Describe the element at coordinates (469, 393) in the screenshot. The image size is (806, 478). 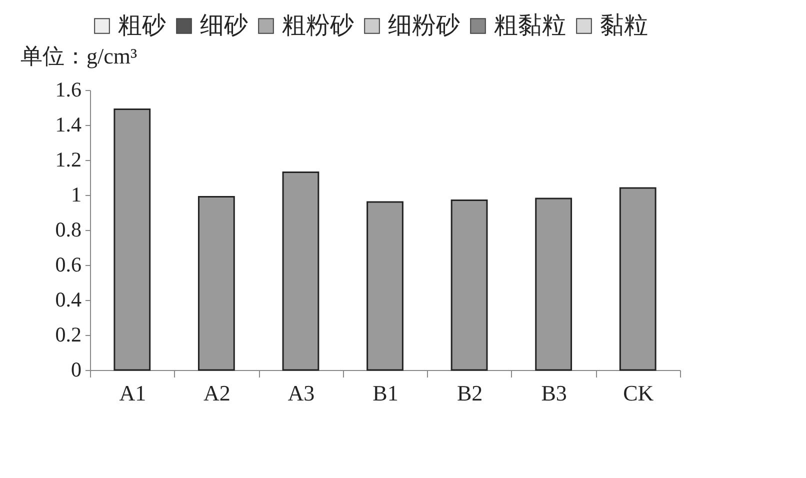
I see `x-tick-label: B2` at that location.